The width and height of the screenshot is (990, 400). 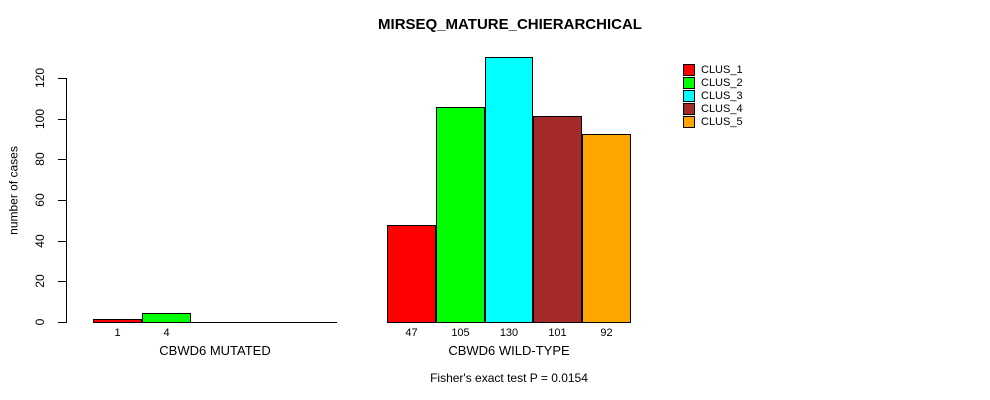 I want to click on legend-label: CLUS_3, so click(x=722, y=95).